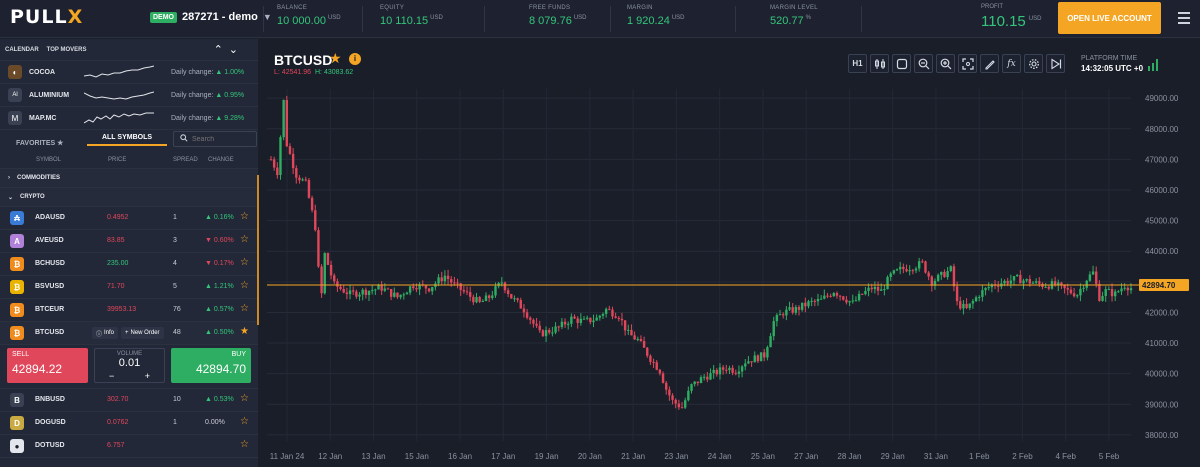 Image resolution: width=1200 pixels, height=467 pixels. What do you see at coordinates (40, 143) in the screenshot?
I see `tab-favorites: FAVORITES ★` at bounding box center [40, 143].